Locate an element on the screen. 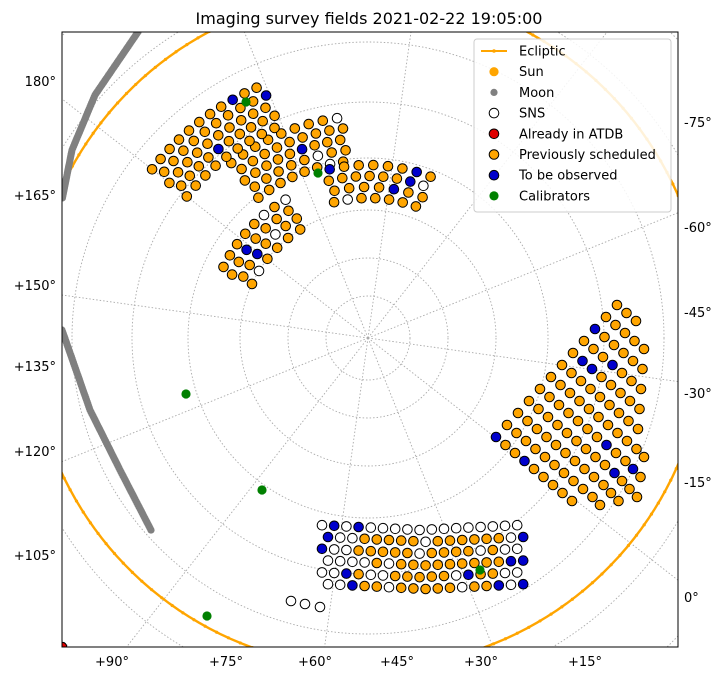 The image size is (722, 678). legend-label: Already in ATDB is located at coordinates (571, 134).